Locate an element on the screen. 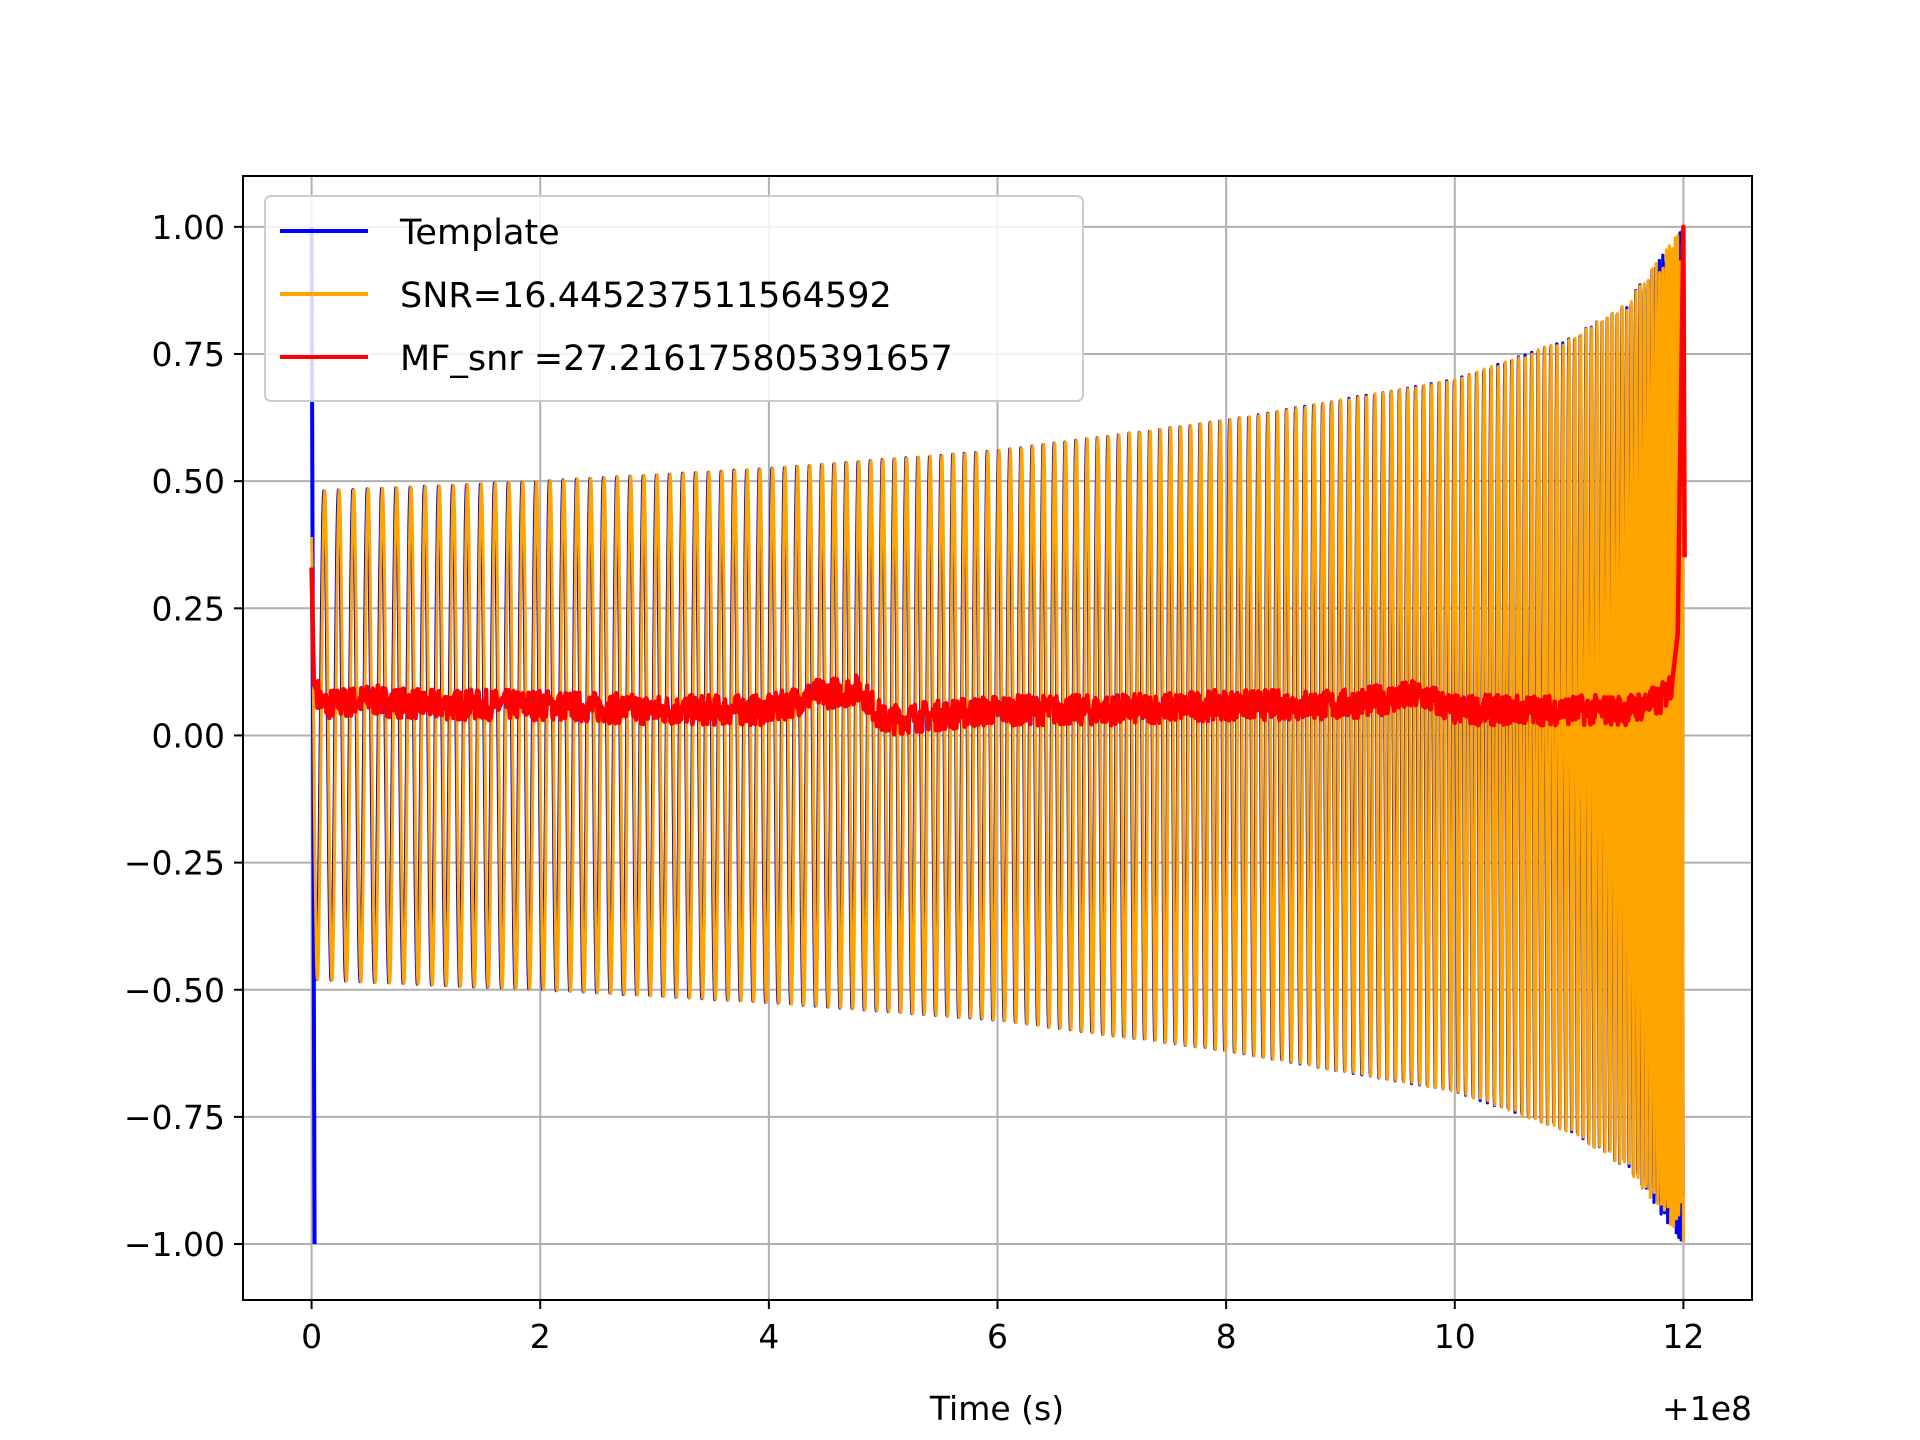  y-tick-label: −0.25 is located at coordinates (174, 863).